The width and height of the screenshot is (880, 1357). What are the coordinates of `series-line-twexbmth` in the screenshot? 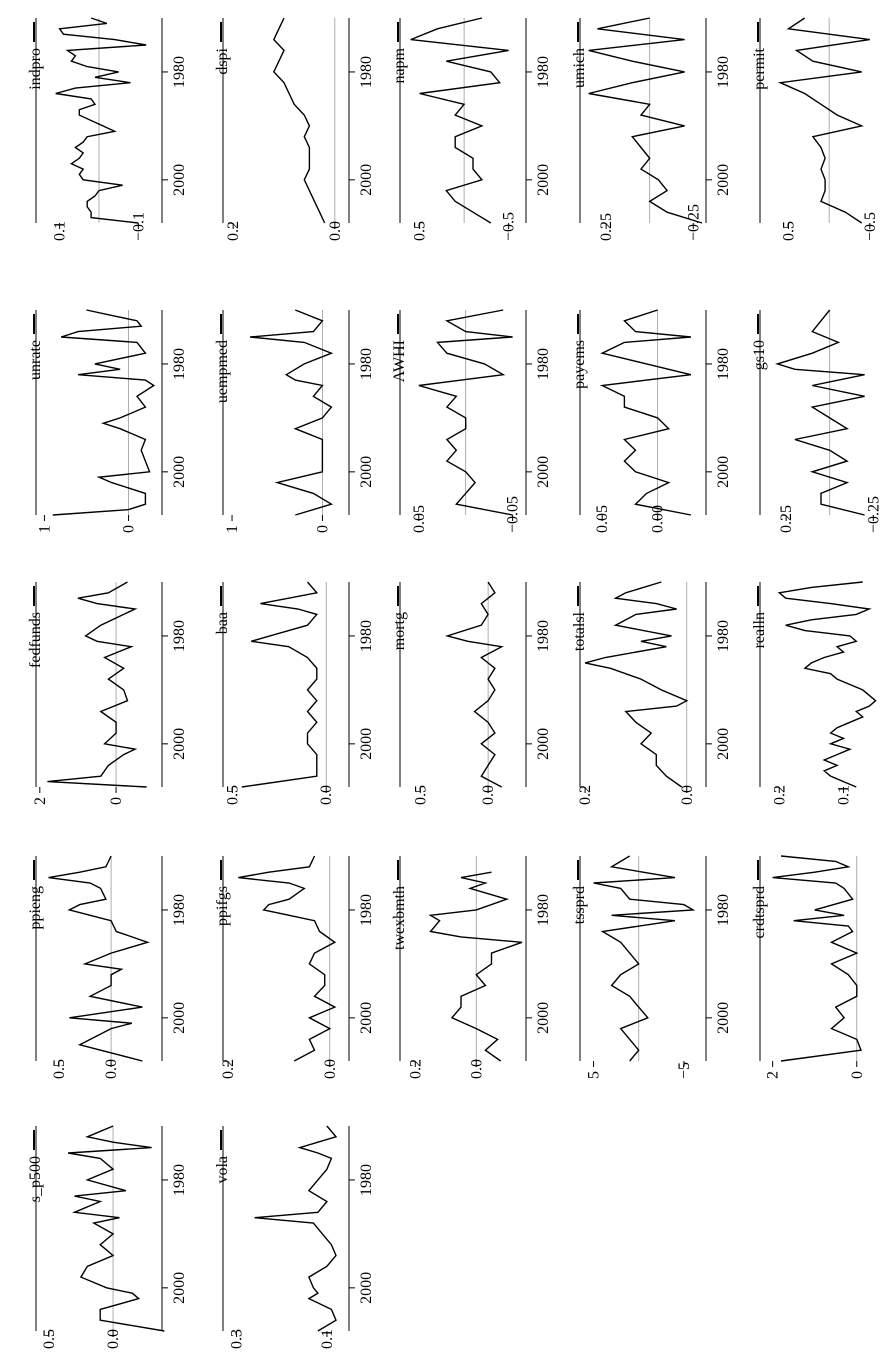 It's located at (475, 966).